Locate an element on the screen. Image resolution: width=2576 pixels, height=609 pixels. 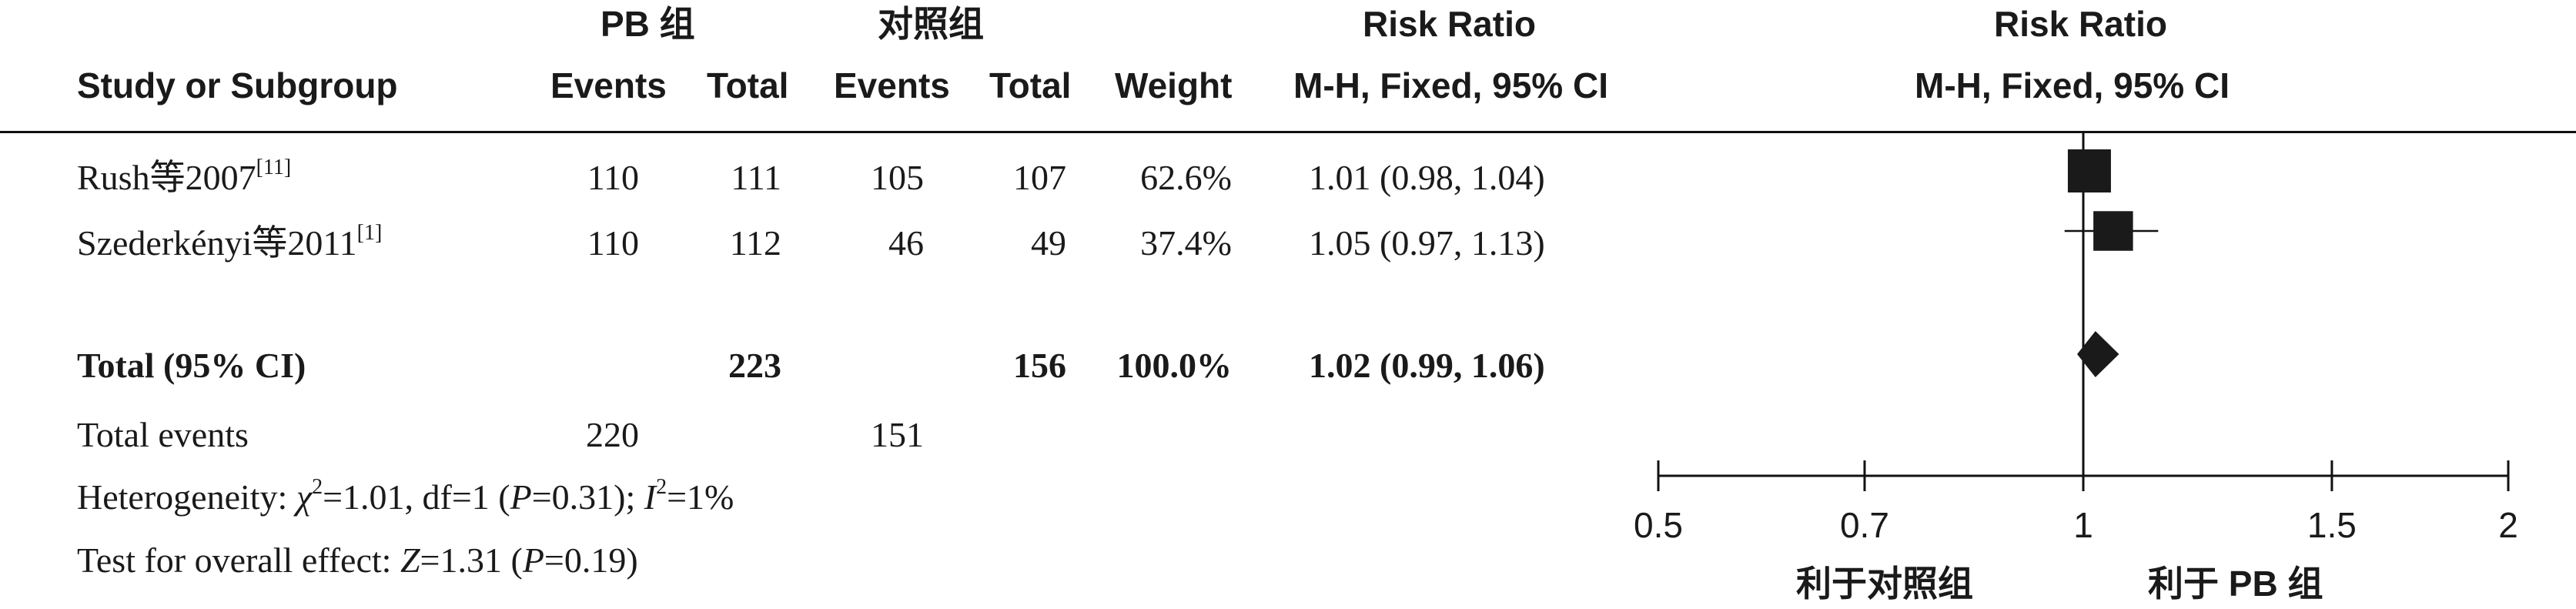
plot-title: Risk Ratio is located at coordinates (2080, 24).